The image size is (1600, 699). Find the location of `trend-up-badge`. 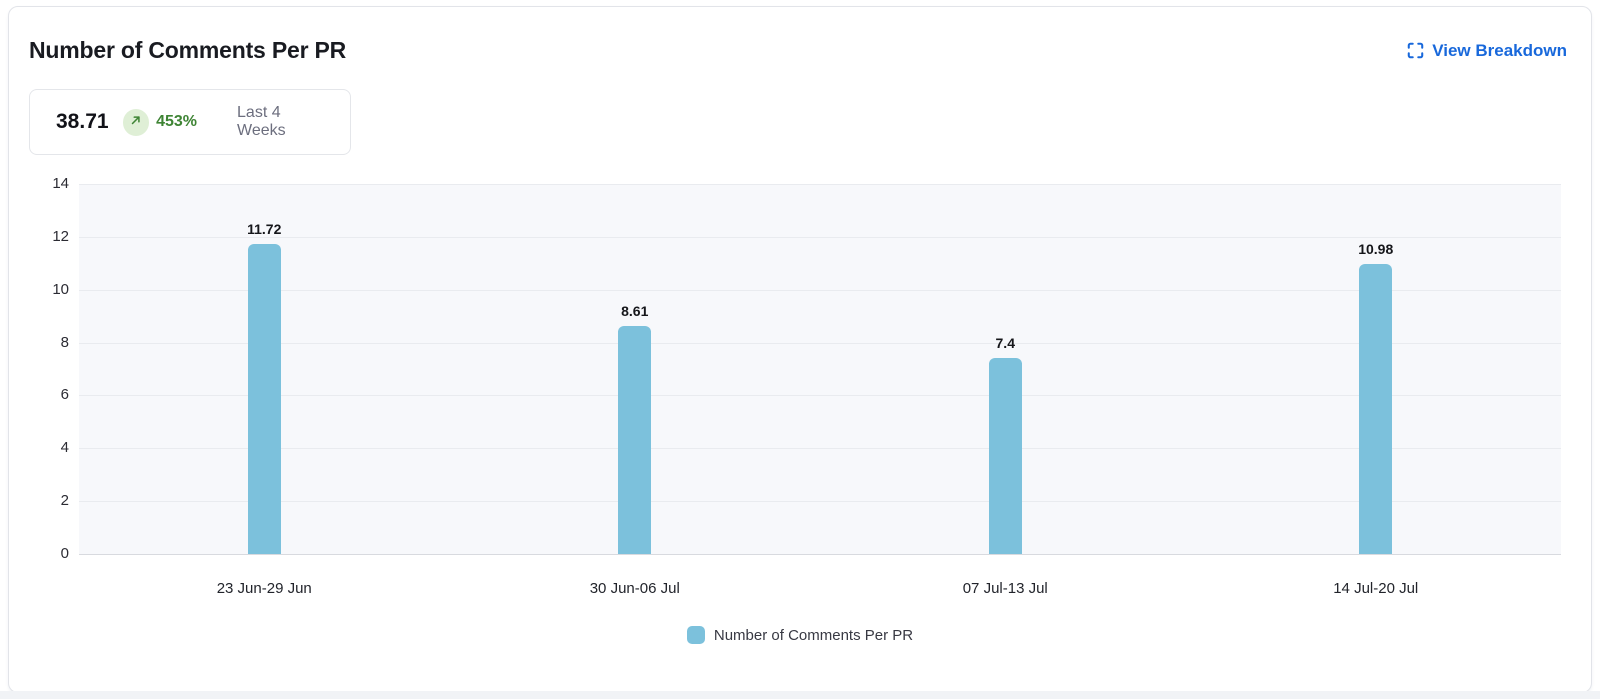

trend-up-badge is located at coordinates (136, 122).